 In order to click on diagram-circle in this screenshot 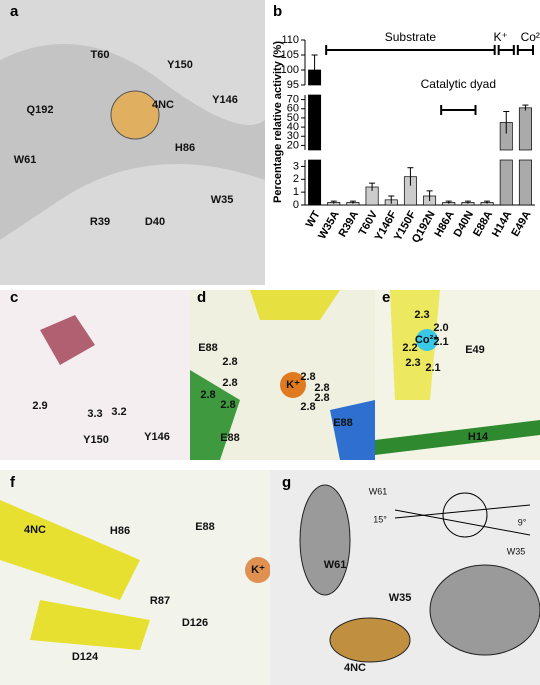, I will do `click(465, 515)`.